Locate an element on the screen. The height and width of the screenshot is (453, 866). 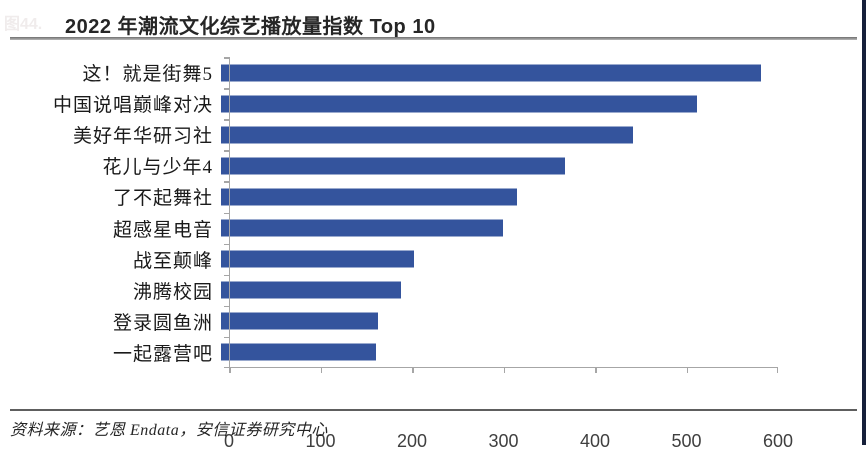
x-axis-tick-label: 200 is located at coordinates (412, 441).